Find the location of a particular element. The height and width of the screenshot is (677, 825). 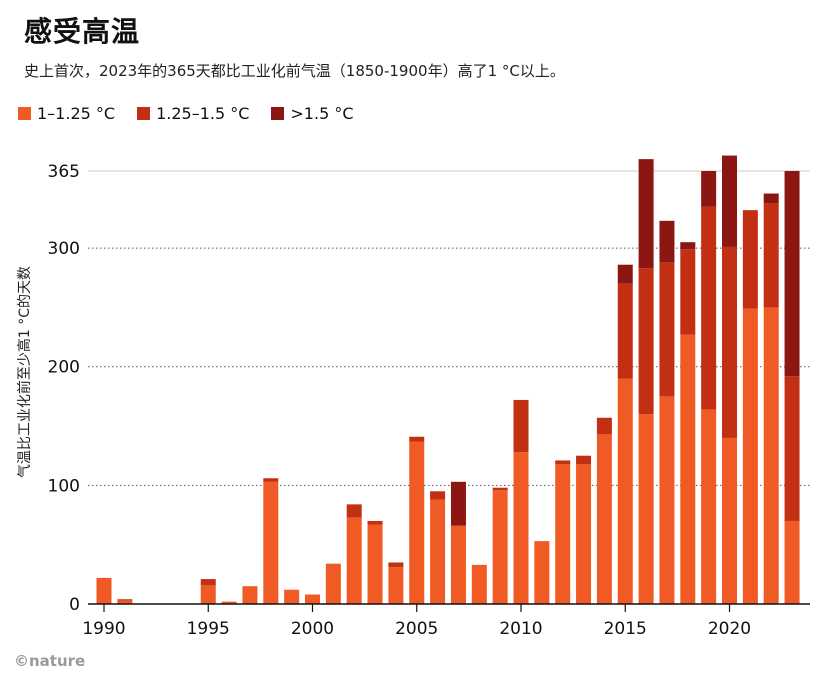

legend: 1–1.25 °C 1.25–1.5 °C >1.5 °C is located at coordinates (186, 113).